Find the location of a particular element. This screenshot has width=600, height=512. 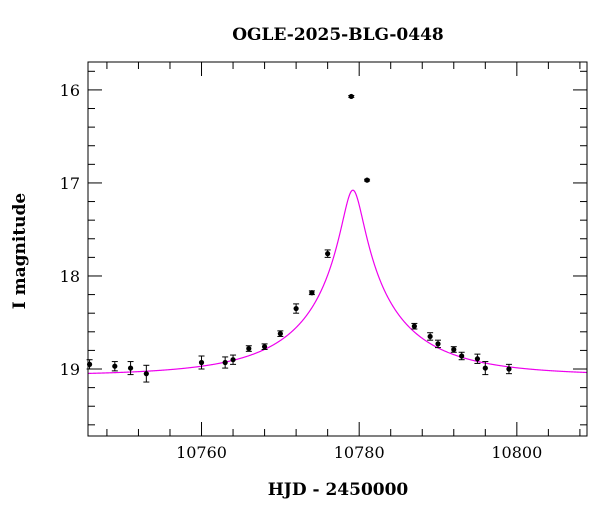

y-axis-label: I magnitude is located at coordinates (20, 251).